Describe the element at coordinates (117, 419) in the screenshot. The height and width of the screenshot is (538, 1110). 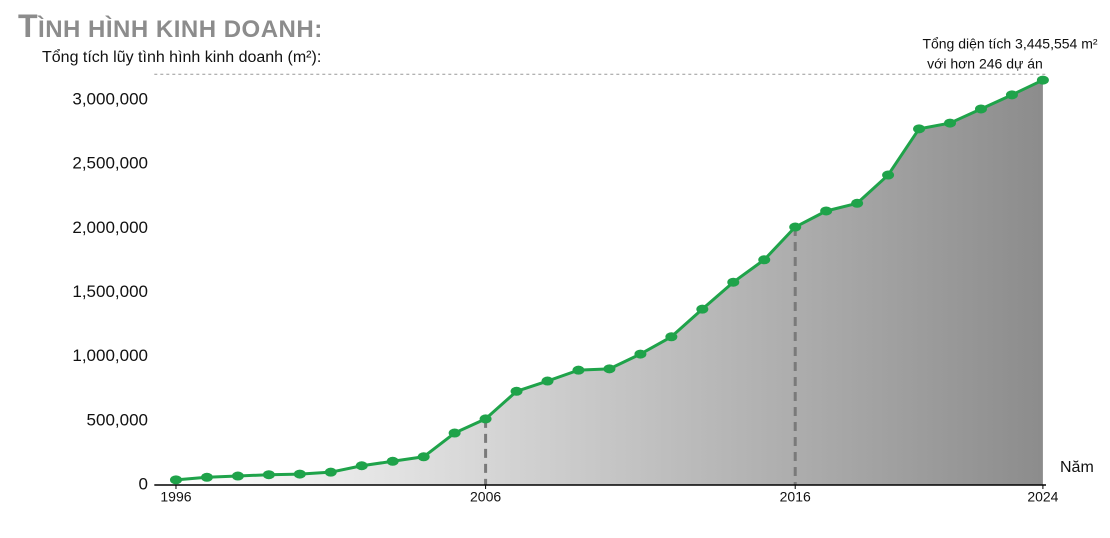
I see `y-tick-label: 500,000` at that location.